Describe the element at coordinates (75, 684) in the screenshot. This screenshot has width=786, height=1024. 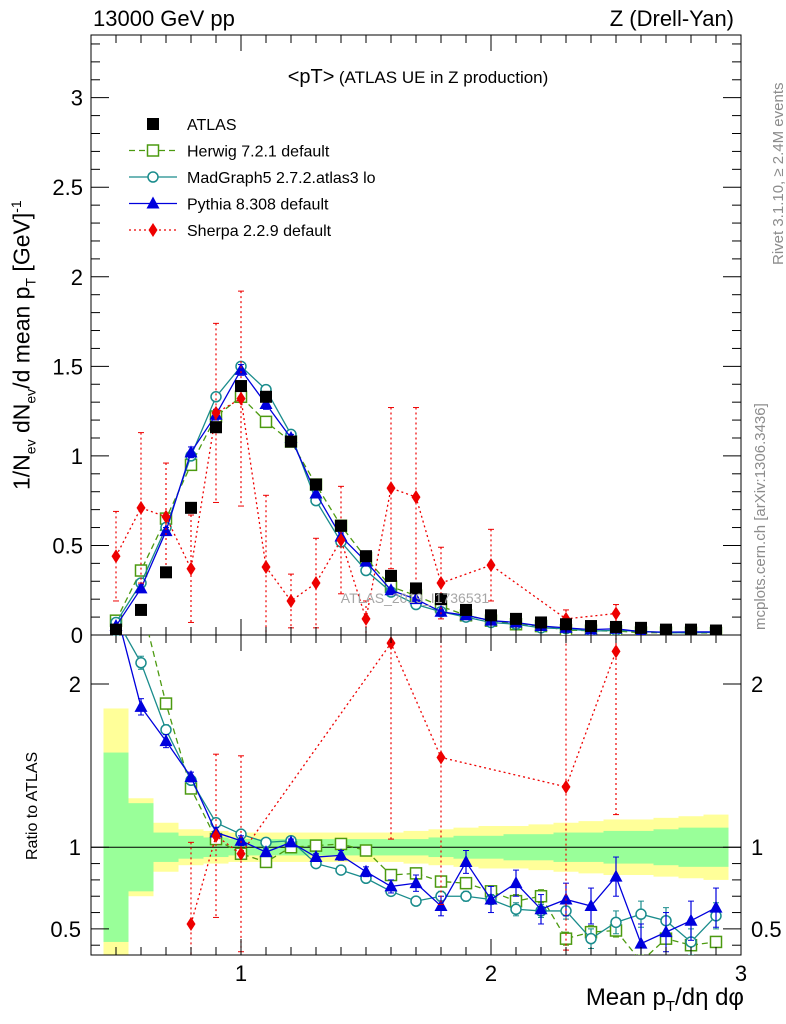
I see `ratio-y-tick-label: 2` at that location.